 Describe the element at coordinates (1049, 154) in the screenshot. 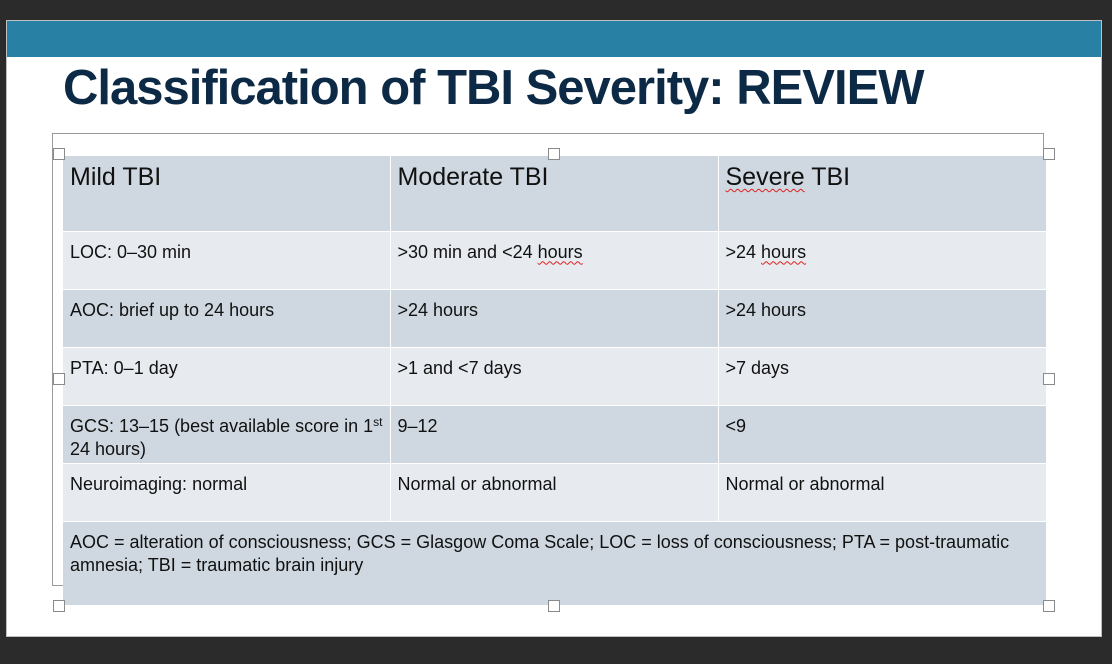

I see `resize-handle-top-right` at that location.